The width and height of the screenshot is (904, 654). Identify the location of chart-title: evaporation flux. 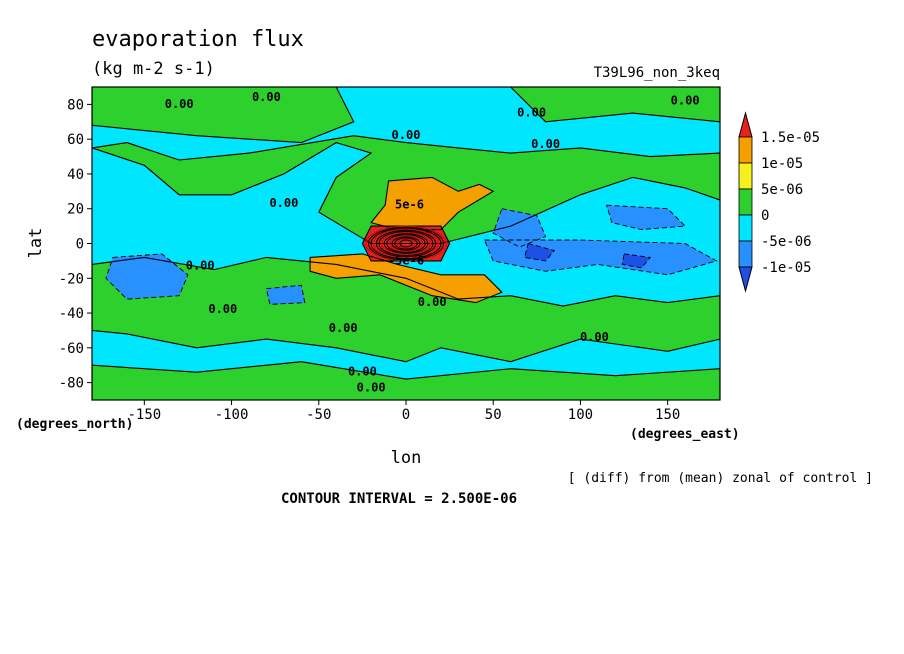
(198, 39).